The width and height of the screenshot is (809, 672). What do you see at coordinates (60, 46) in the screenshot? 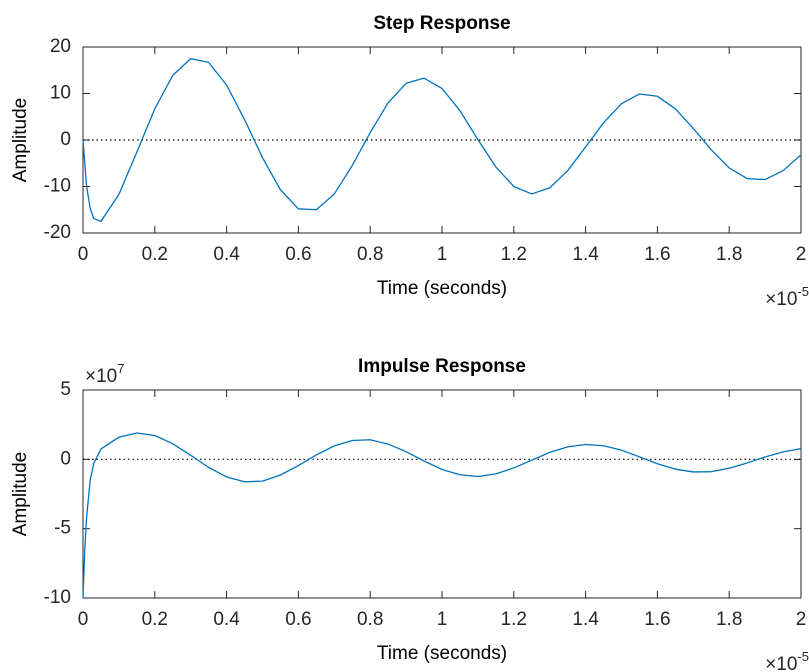
I see `y-tick-label: 20` at bounding box center [60, 46].